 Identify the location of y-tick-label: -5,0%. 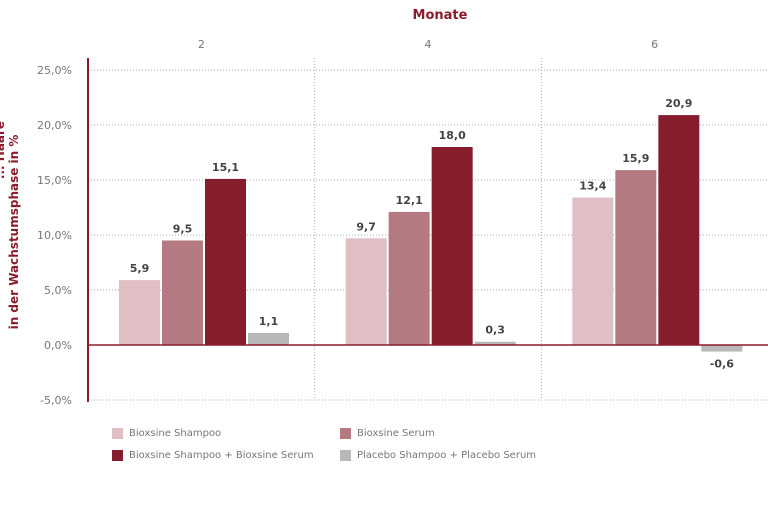
(56, 400).